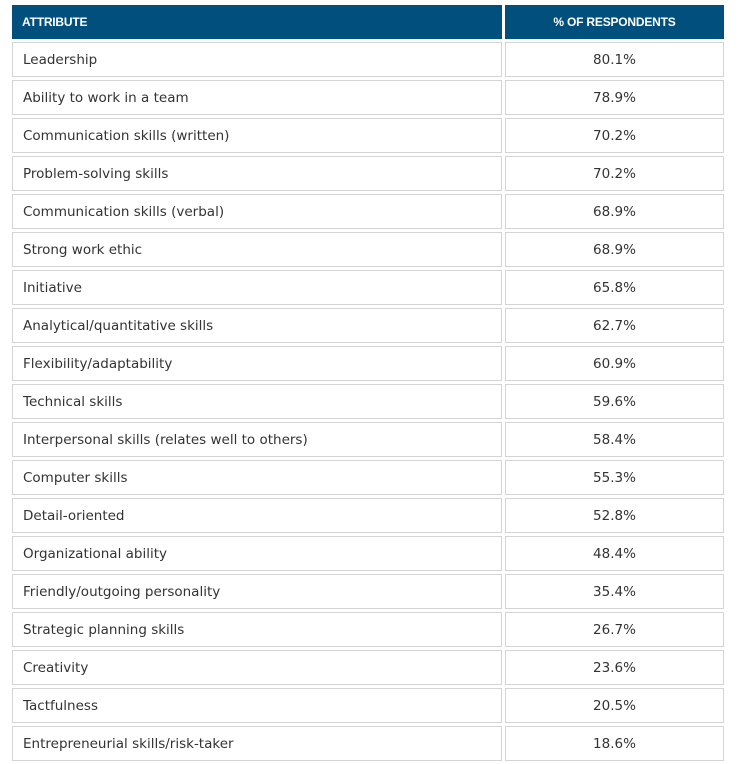  I want to click on table-row: Leadership 80.1%, so click(368, 59).